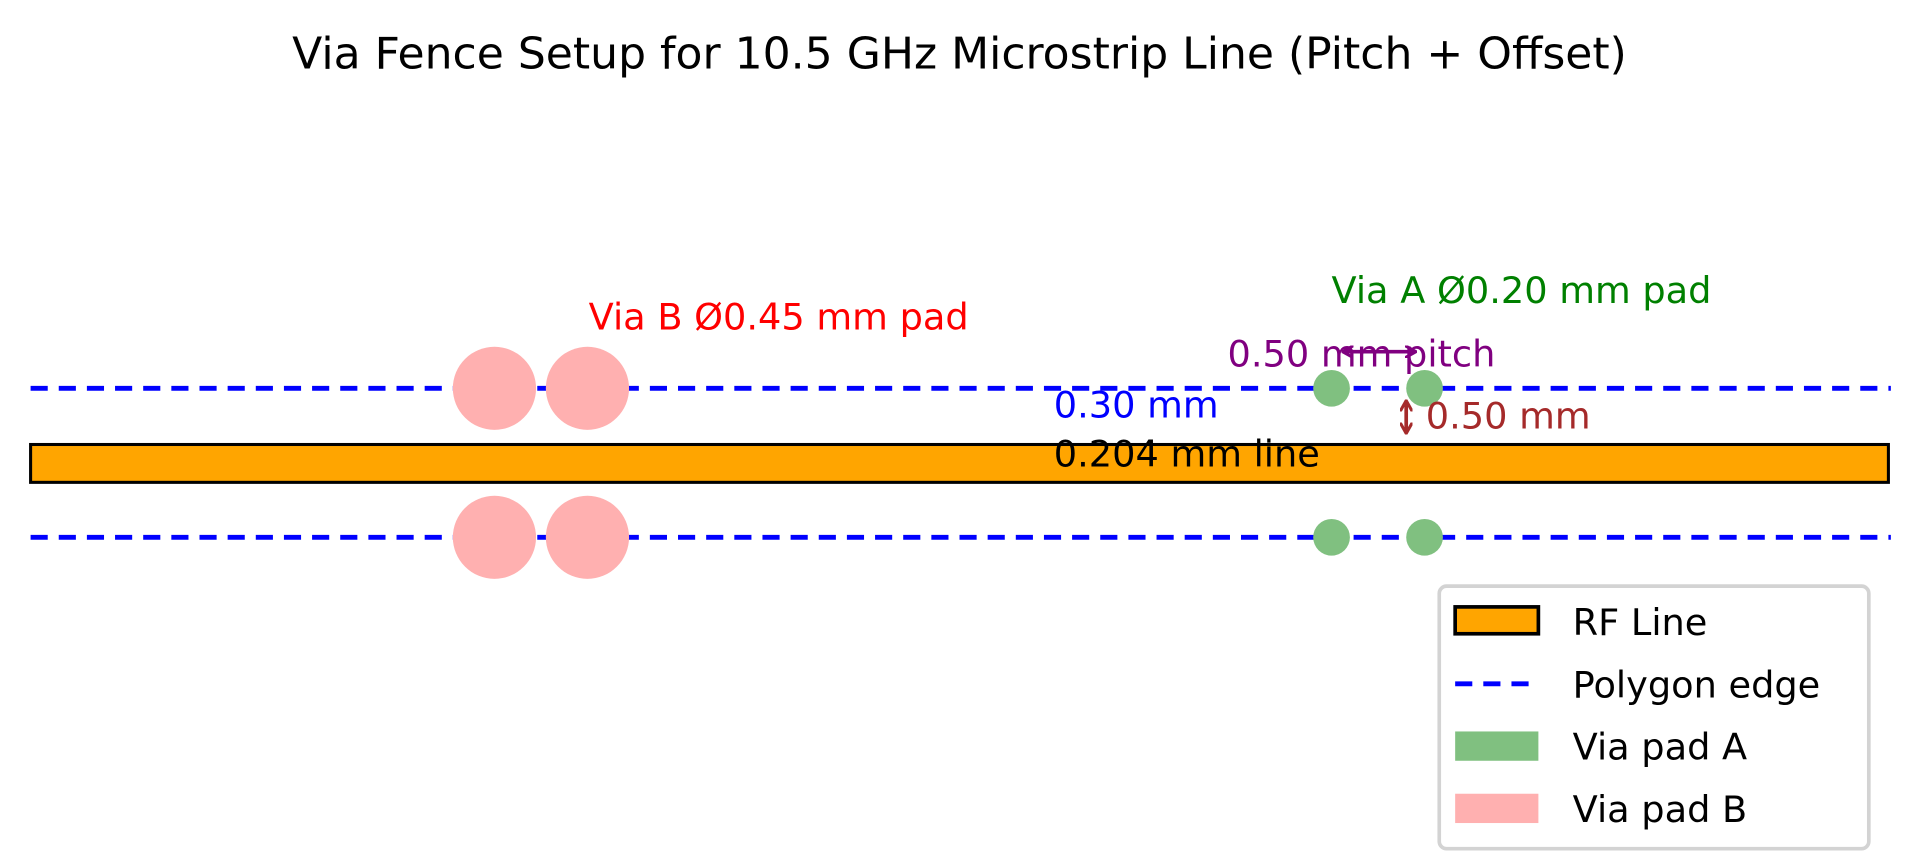 The height and width of the screenshot is (867, 1919). Describe the element at coordinates (1660, 809) in the screenshot. I see `legend-label: Via pad B` at that location.